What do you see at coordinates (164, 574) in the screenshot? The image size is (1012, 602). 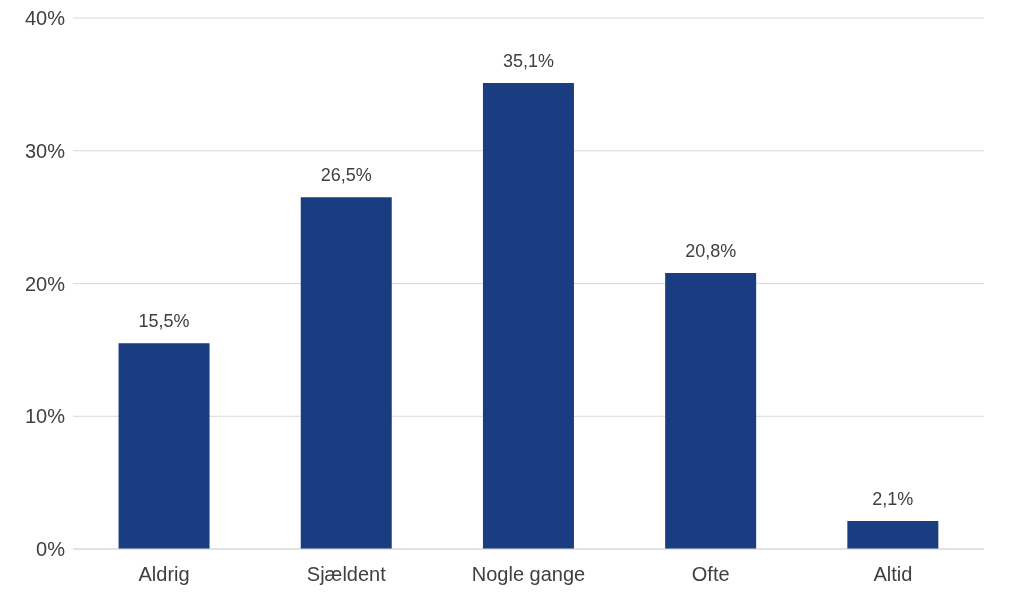 I see `x-tick-label: Aldrig` at bounding box center [164, 574].